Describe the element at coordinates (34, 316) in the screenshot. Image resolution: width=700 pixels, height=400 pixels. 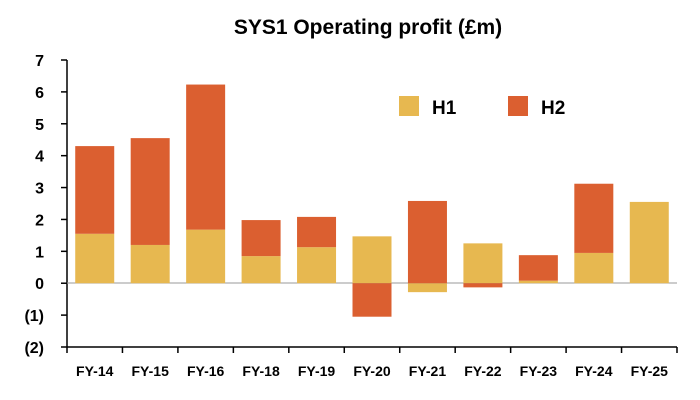
I see `y-tick-label: (1)` at that location.